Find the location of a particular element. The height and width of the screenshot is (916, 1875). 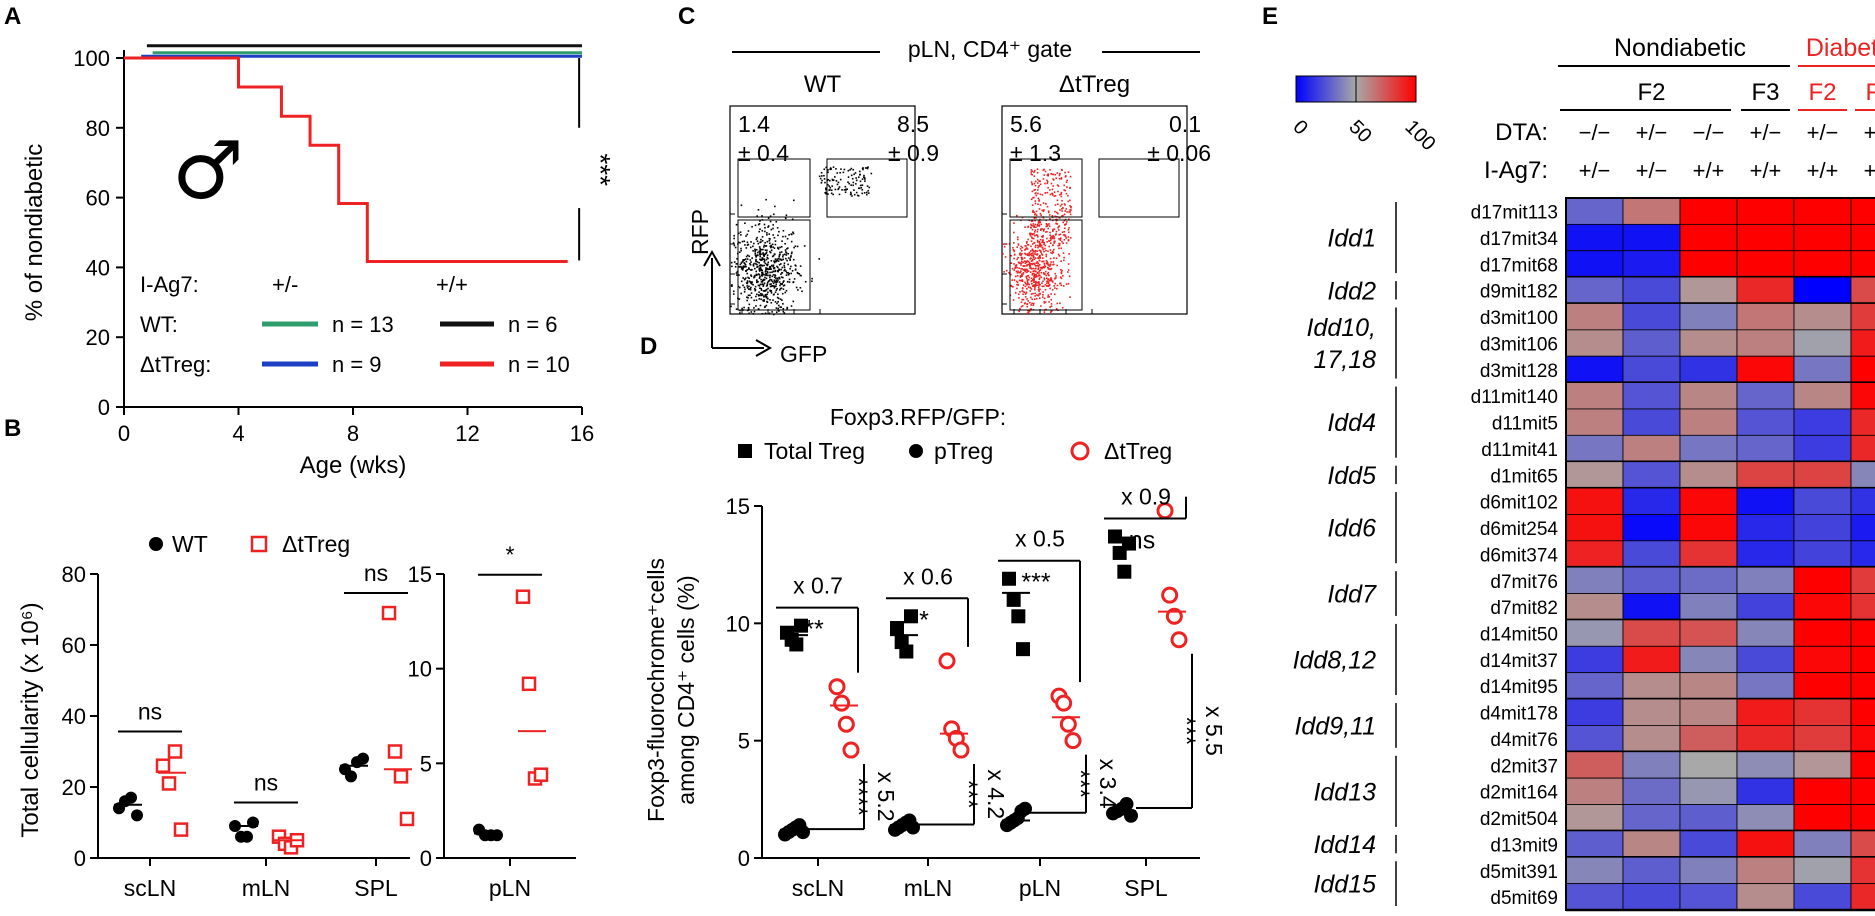

panel-c-gate is located at coordinates (1046, 265).